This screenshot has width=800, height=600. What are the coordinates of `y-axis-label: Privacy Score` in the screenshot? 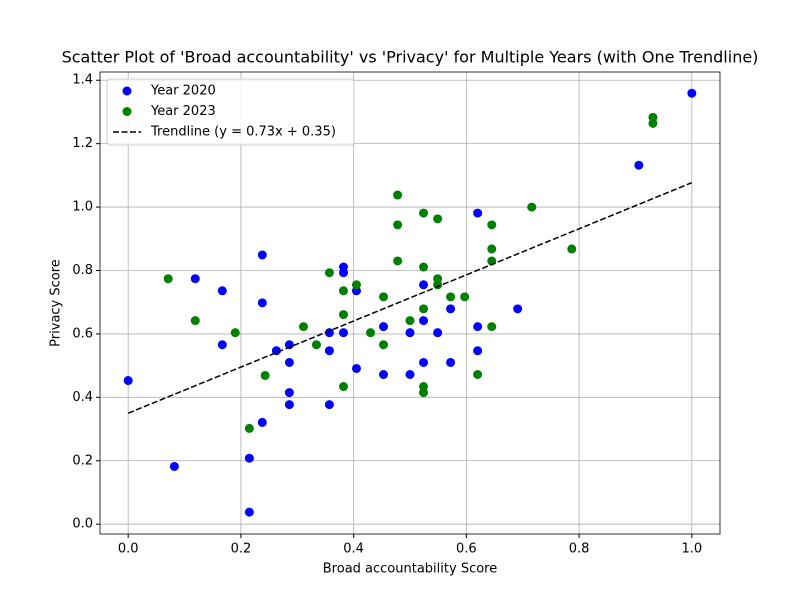 It's located at (56, 303).